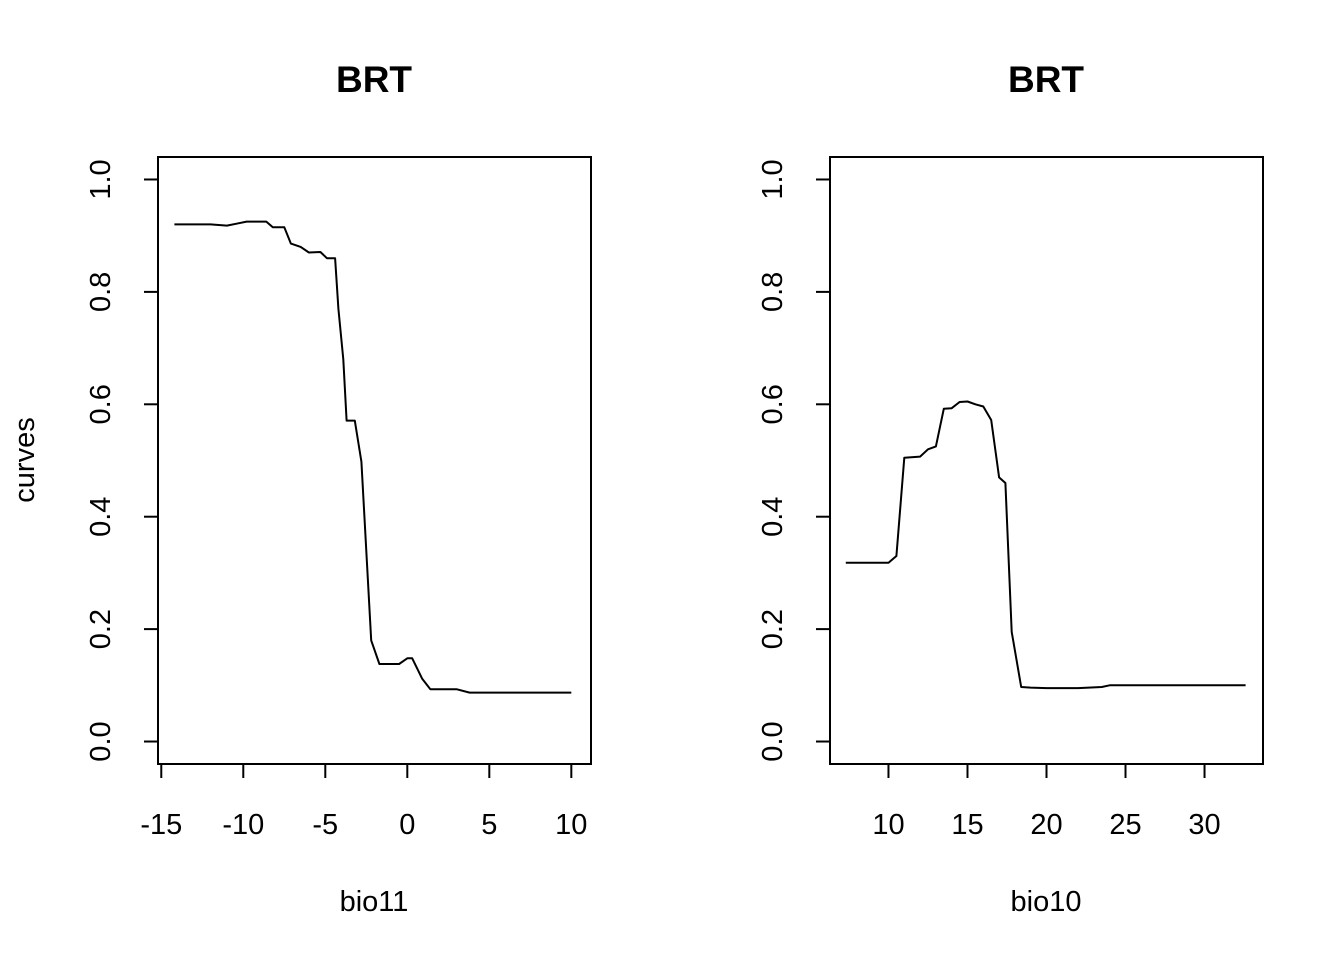  Describe the element at coordinates (489, 825) in the screenshot. I see `x-tick-label: 5` at that location.